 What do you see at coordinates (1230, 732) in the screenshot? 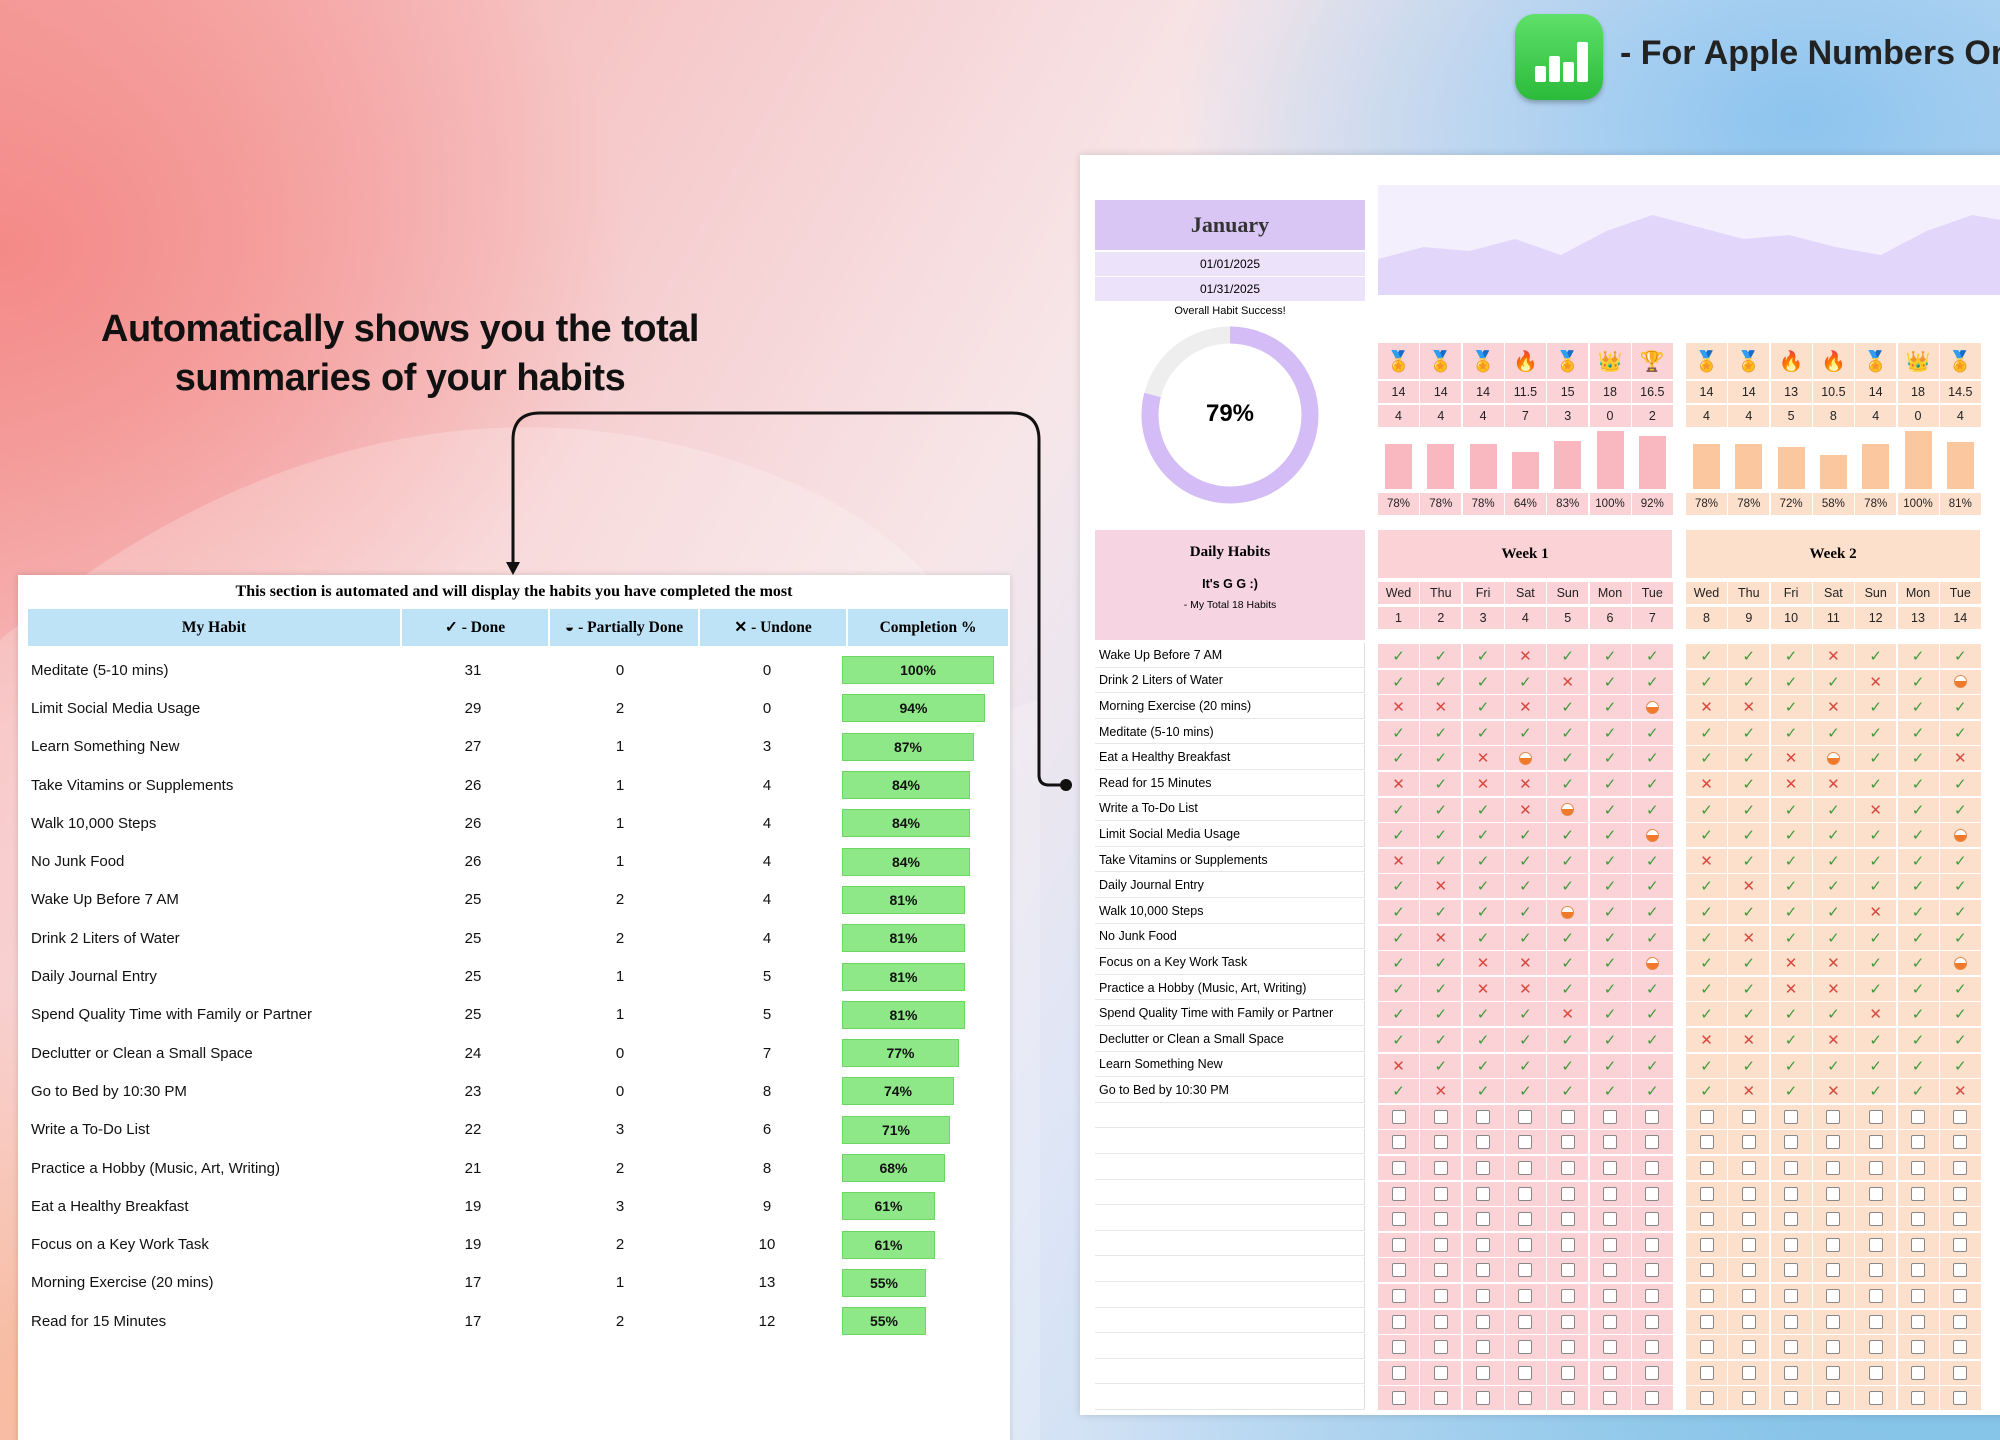
I see `habit-row-name: Meditate (5-10 mins)` at bounding box center [1230, 732].